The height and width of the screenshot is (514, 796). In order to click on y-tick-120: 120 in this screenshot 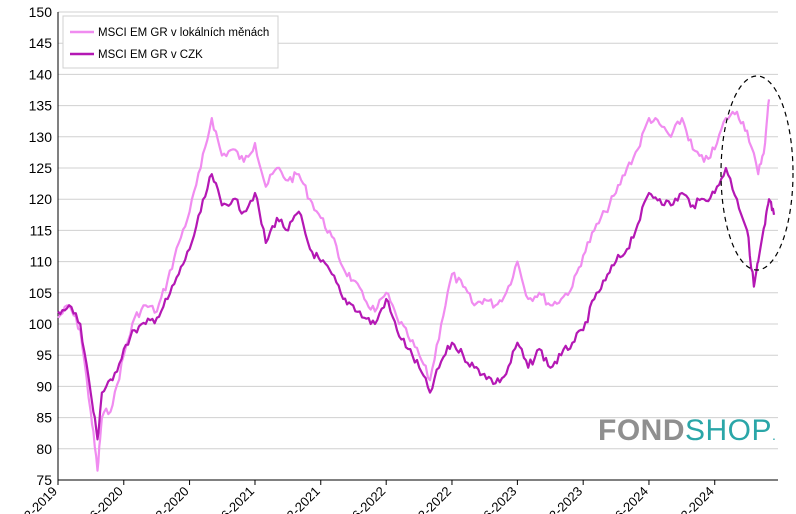, I will do `click(41, 199)`.